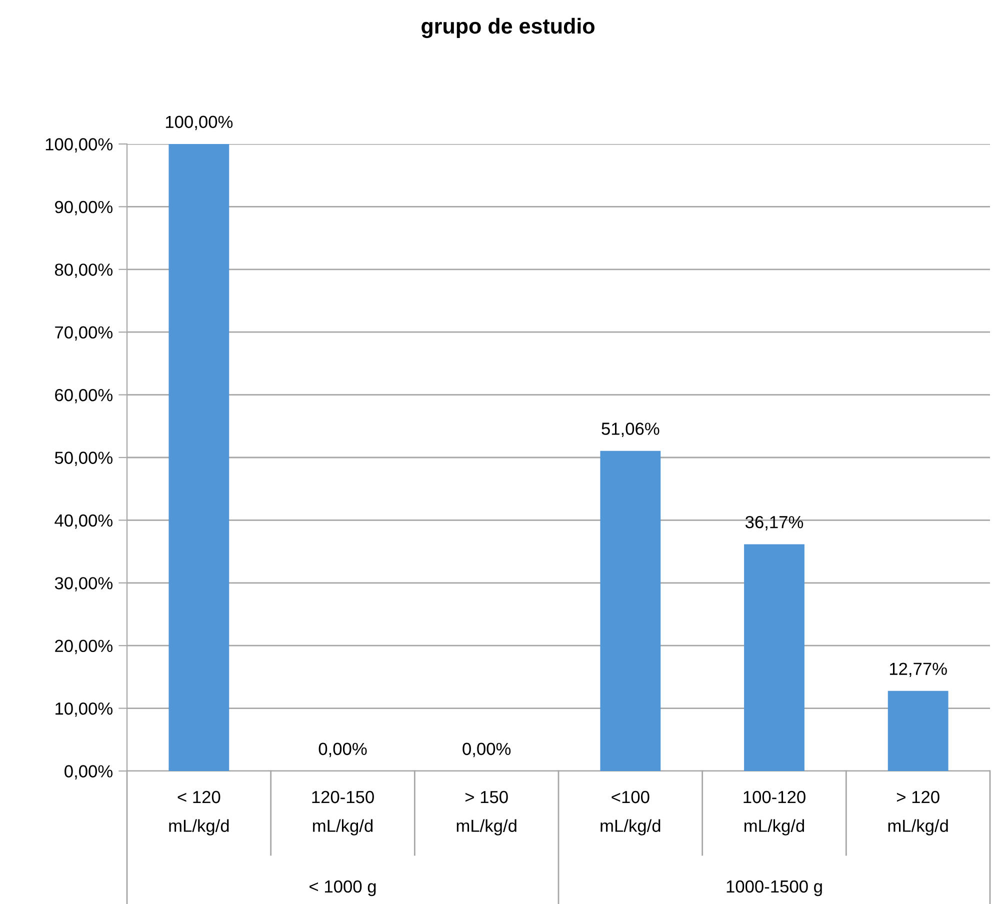 The height and width of the screenshot is (904, 995). What do you see at coordinates (343, 888) in the screenshot?
I see `text: < 1000 g` at bounding box center [343, 888].